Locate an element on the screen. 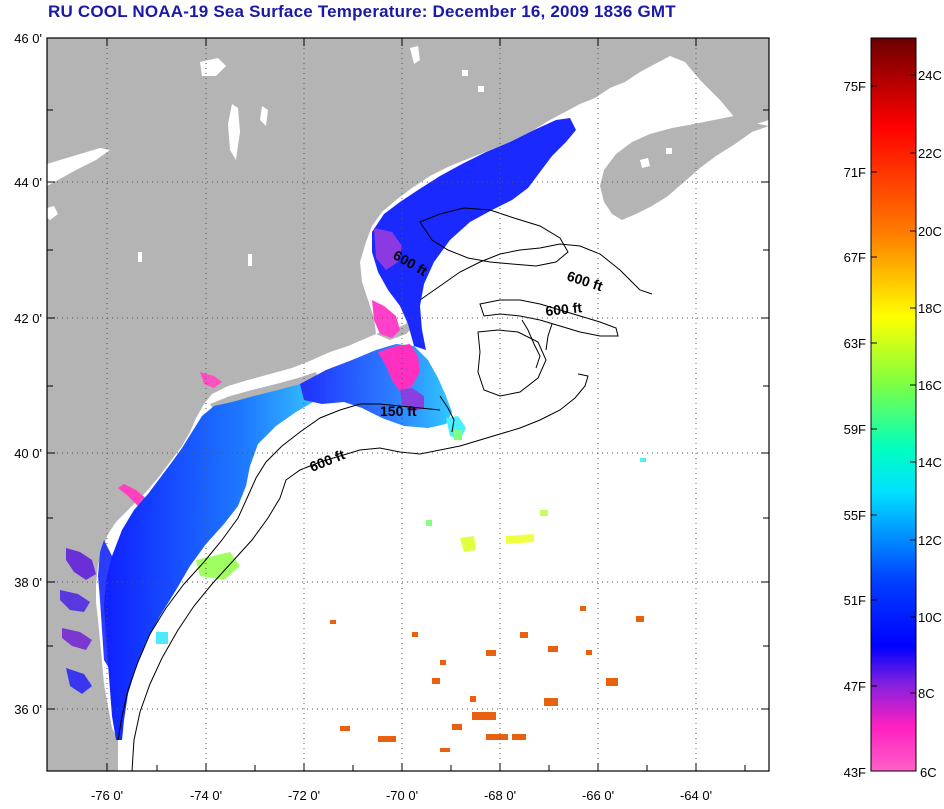 This screenshot has width=944, height=809. colorbar-c-label: 18C is located at coordinates (930, 308).